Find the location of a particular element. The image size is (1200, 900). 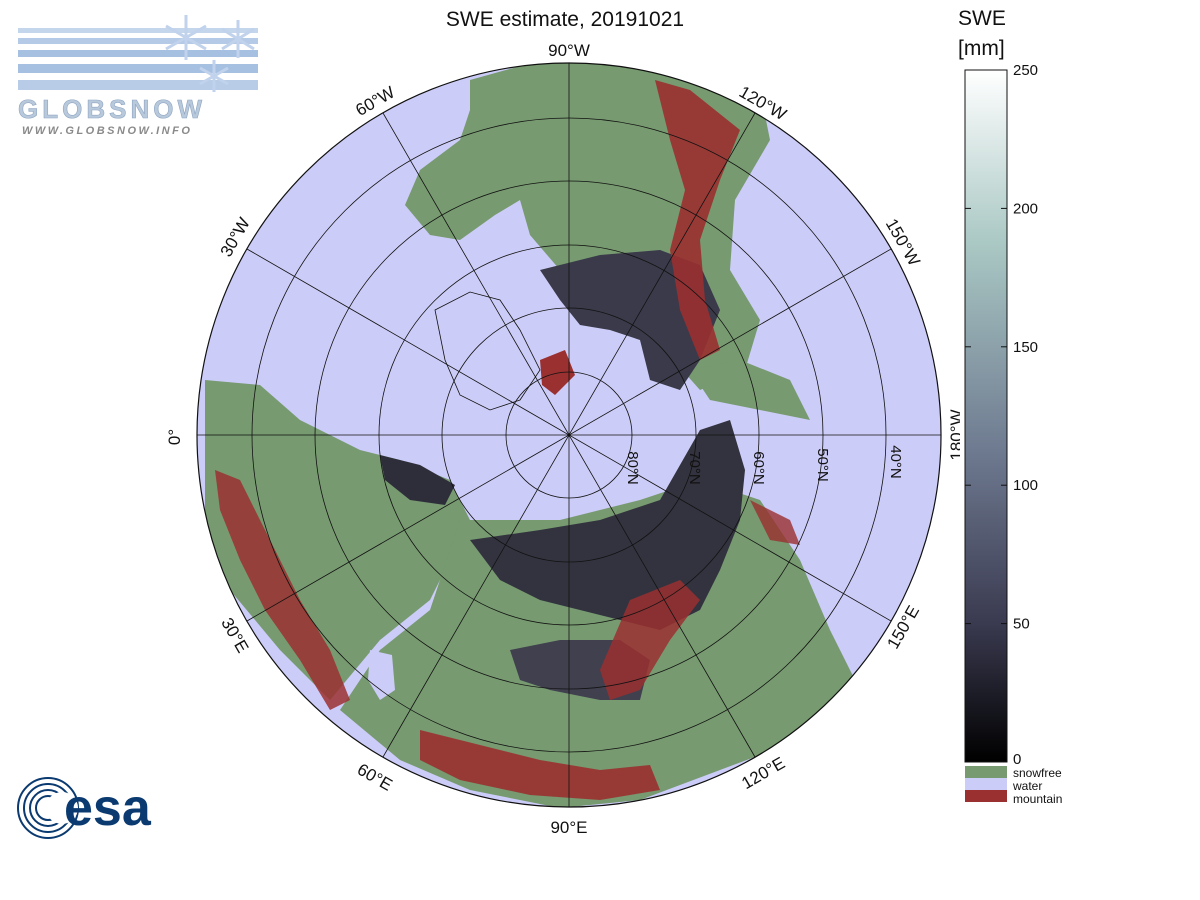

mountain-east-siberia is located at coordinates (650, 640).